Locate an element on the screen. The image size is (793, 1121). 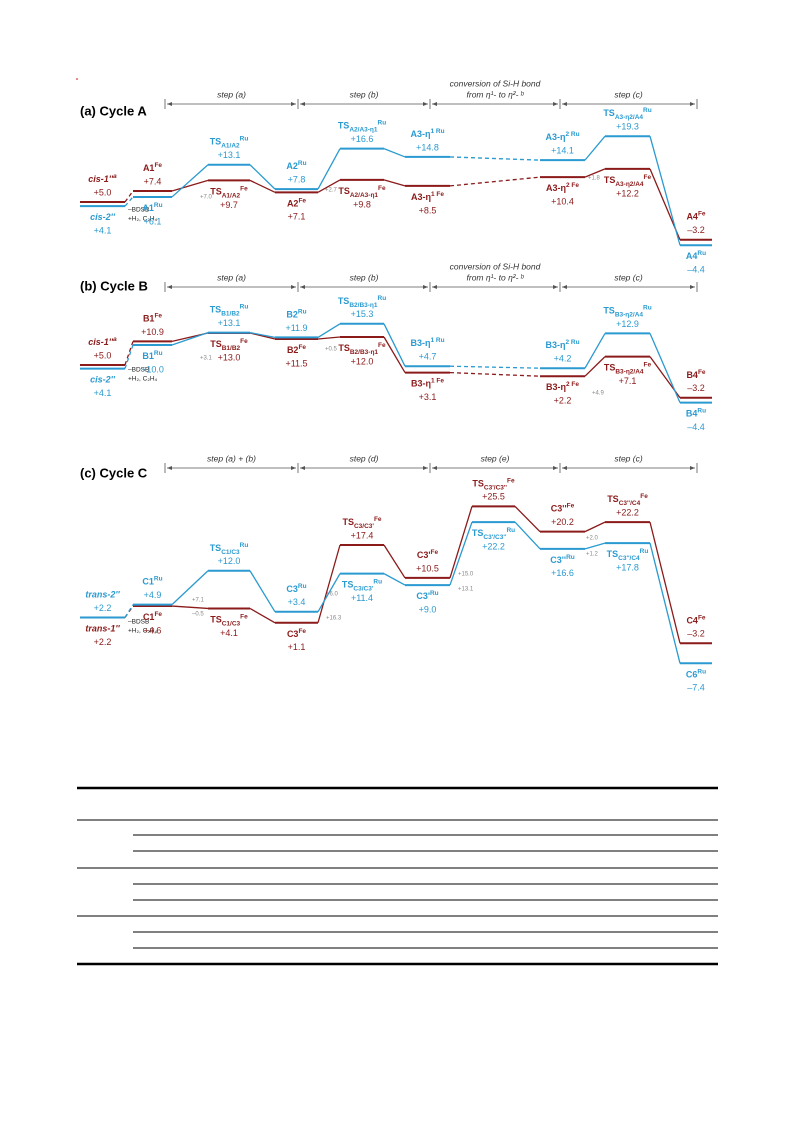
species-label: B3-η1 Fe is located at coordinates (427, 383).